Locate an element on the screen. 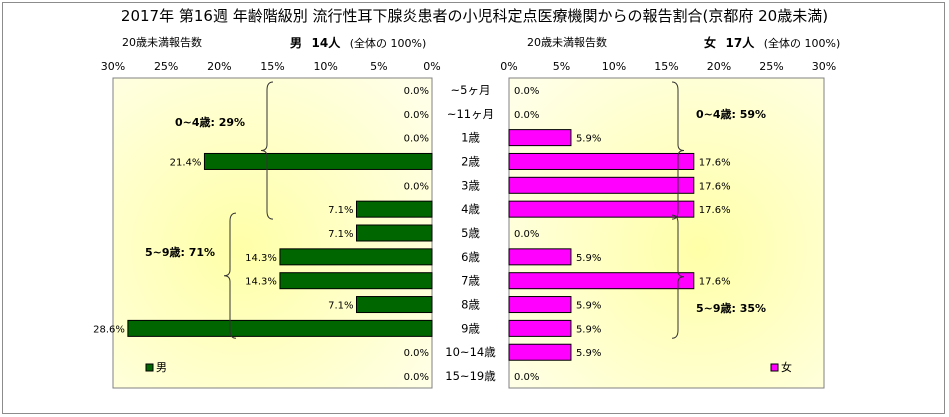 Image resolution: width=949 pixels, height=417 pixels. age-category-label: 4歳 is located at coordinates (470, 209).